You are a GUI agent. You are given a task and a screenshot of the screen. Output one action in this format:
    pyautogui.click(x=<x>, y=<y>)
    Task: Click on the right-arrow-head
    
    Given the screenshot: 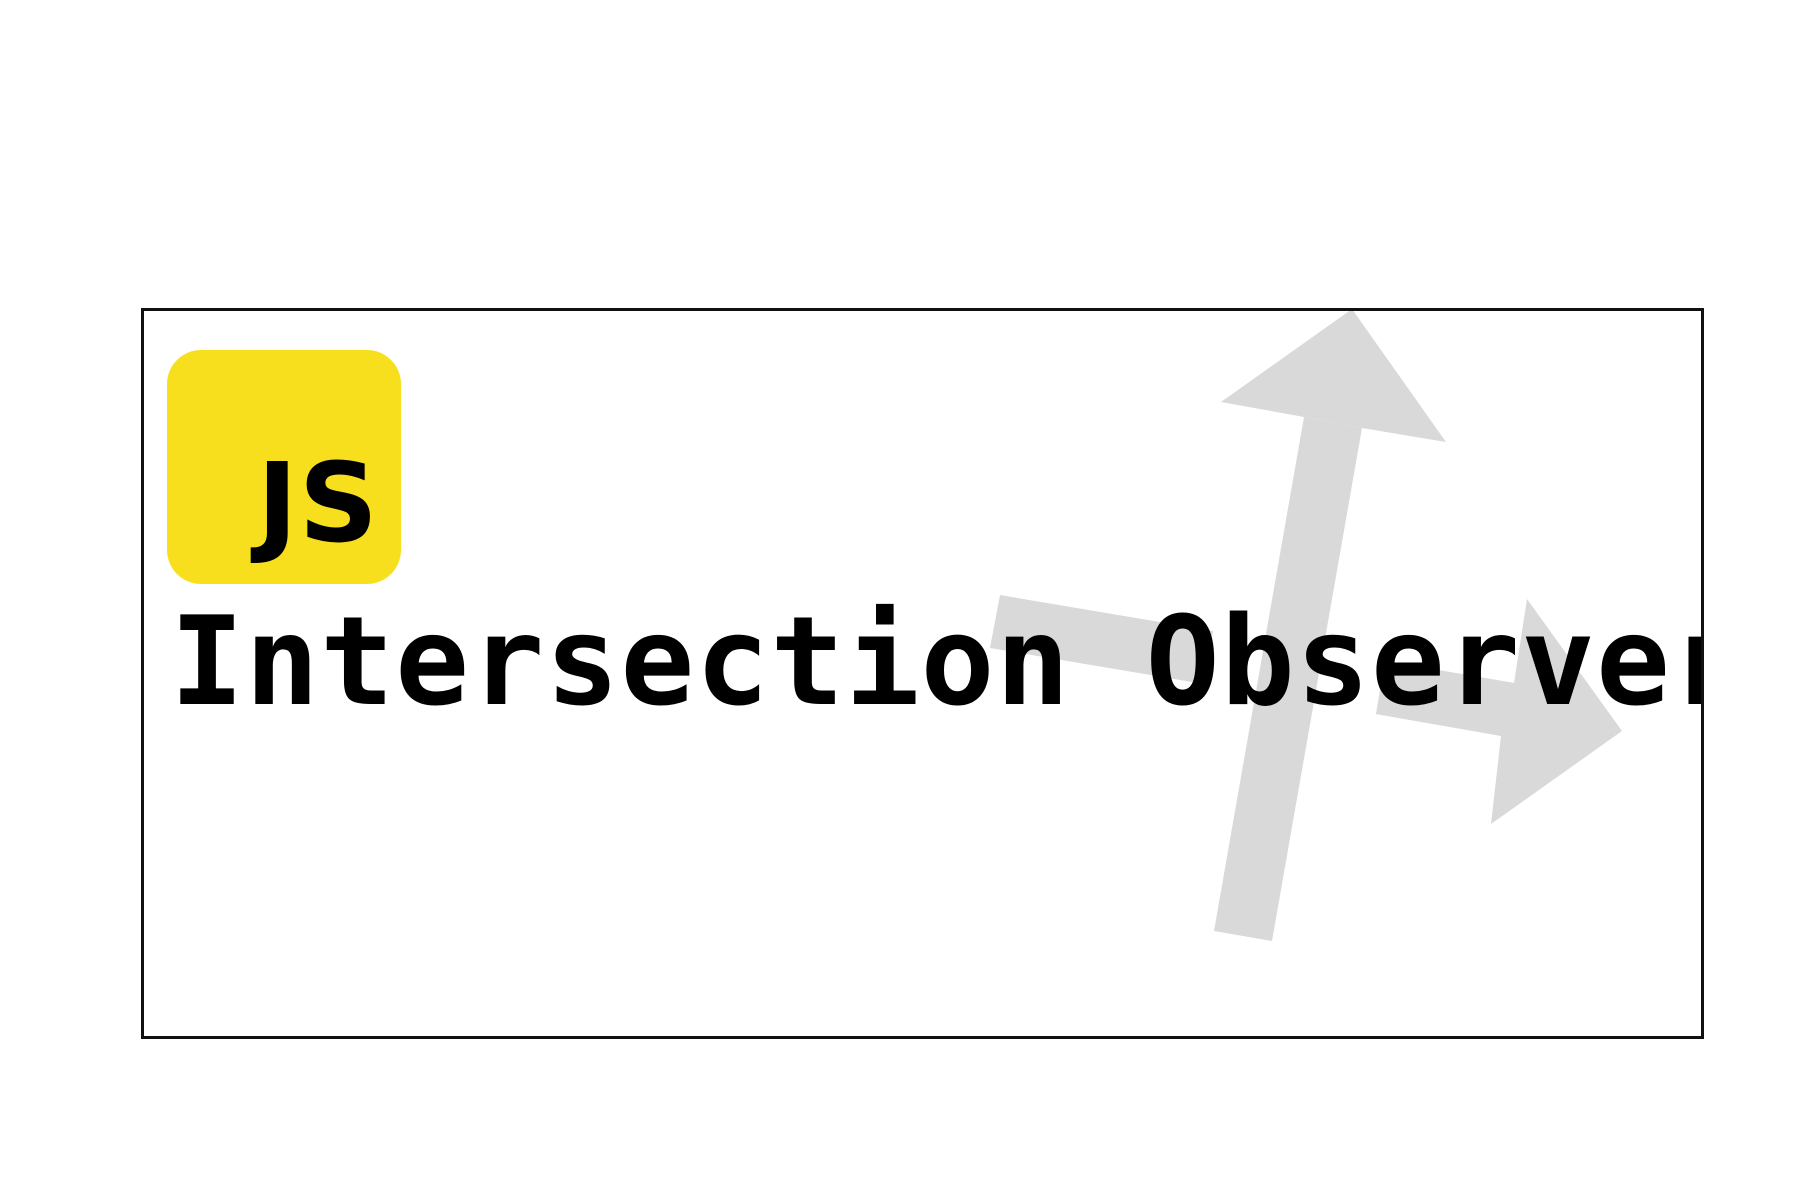 What is the action you would take?
    pyautogui.click(x=1499, y=711)
    